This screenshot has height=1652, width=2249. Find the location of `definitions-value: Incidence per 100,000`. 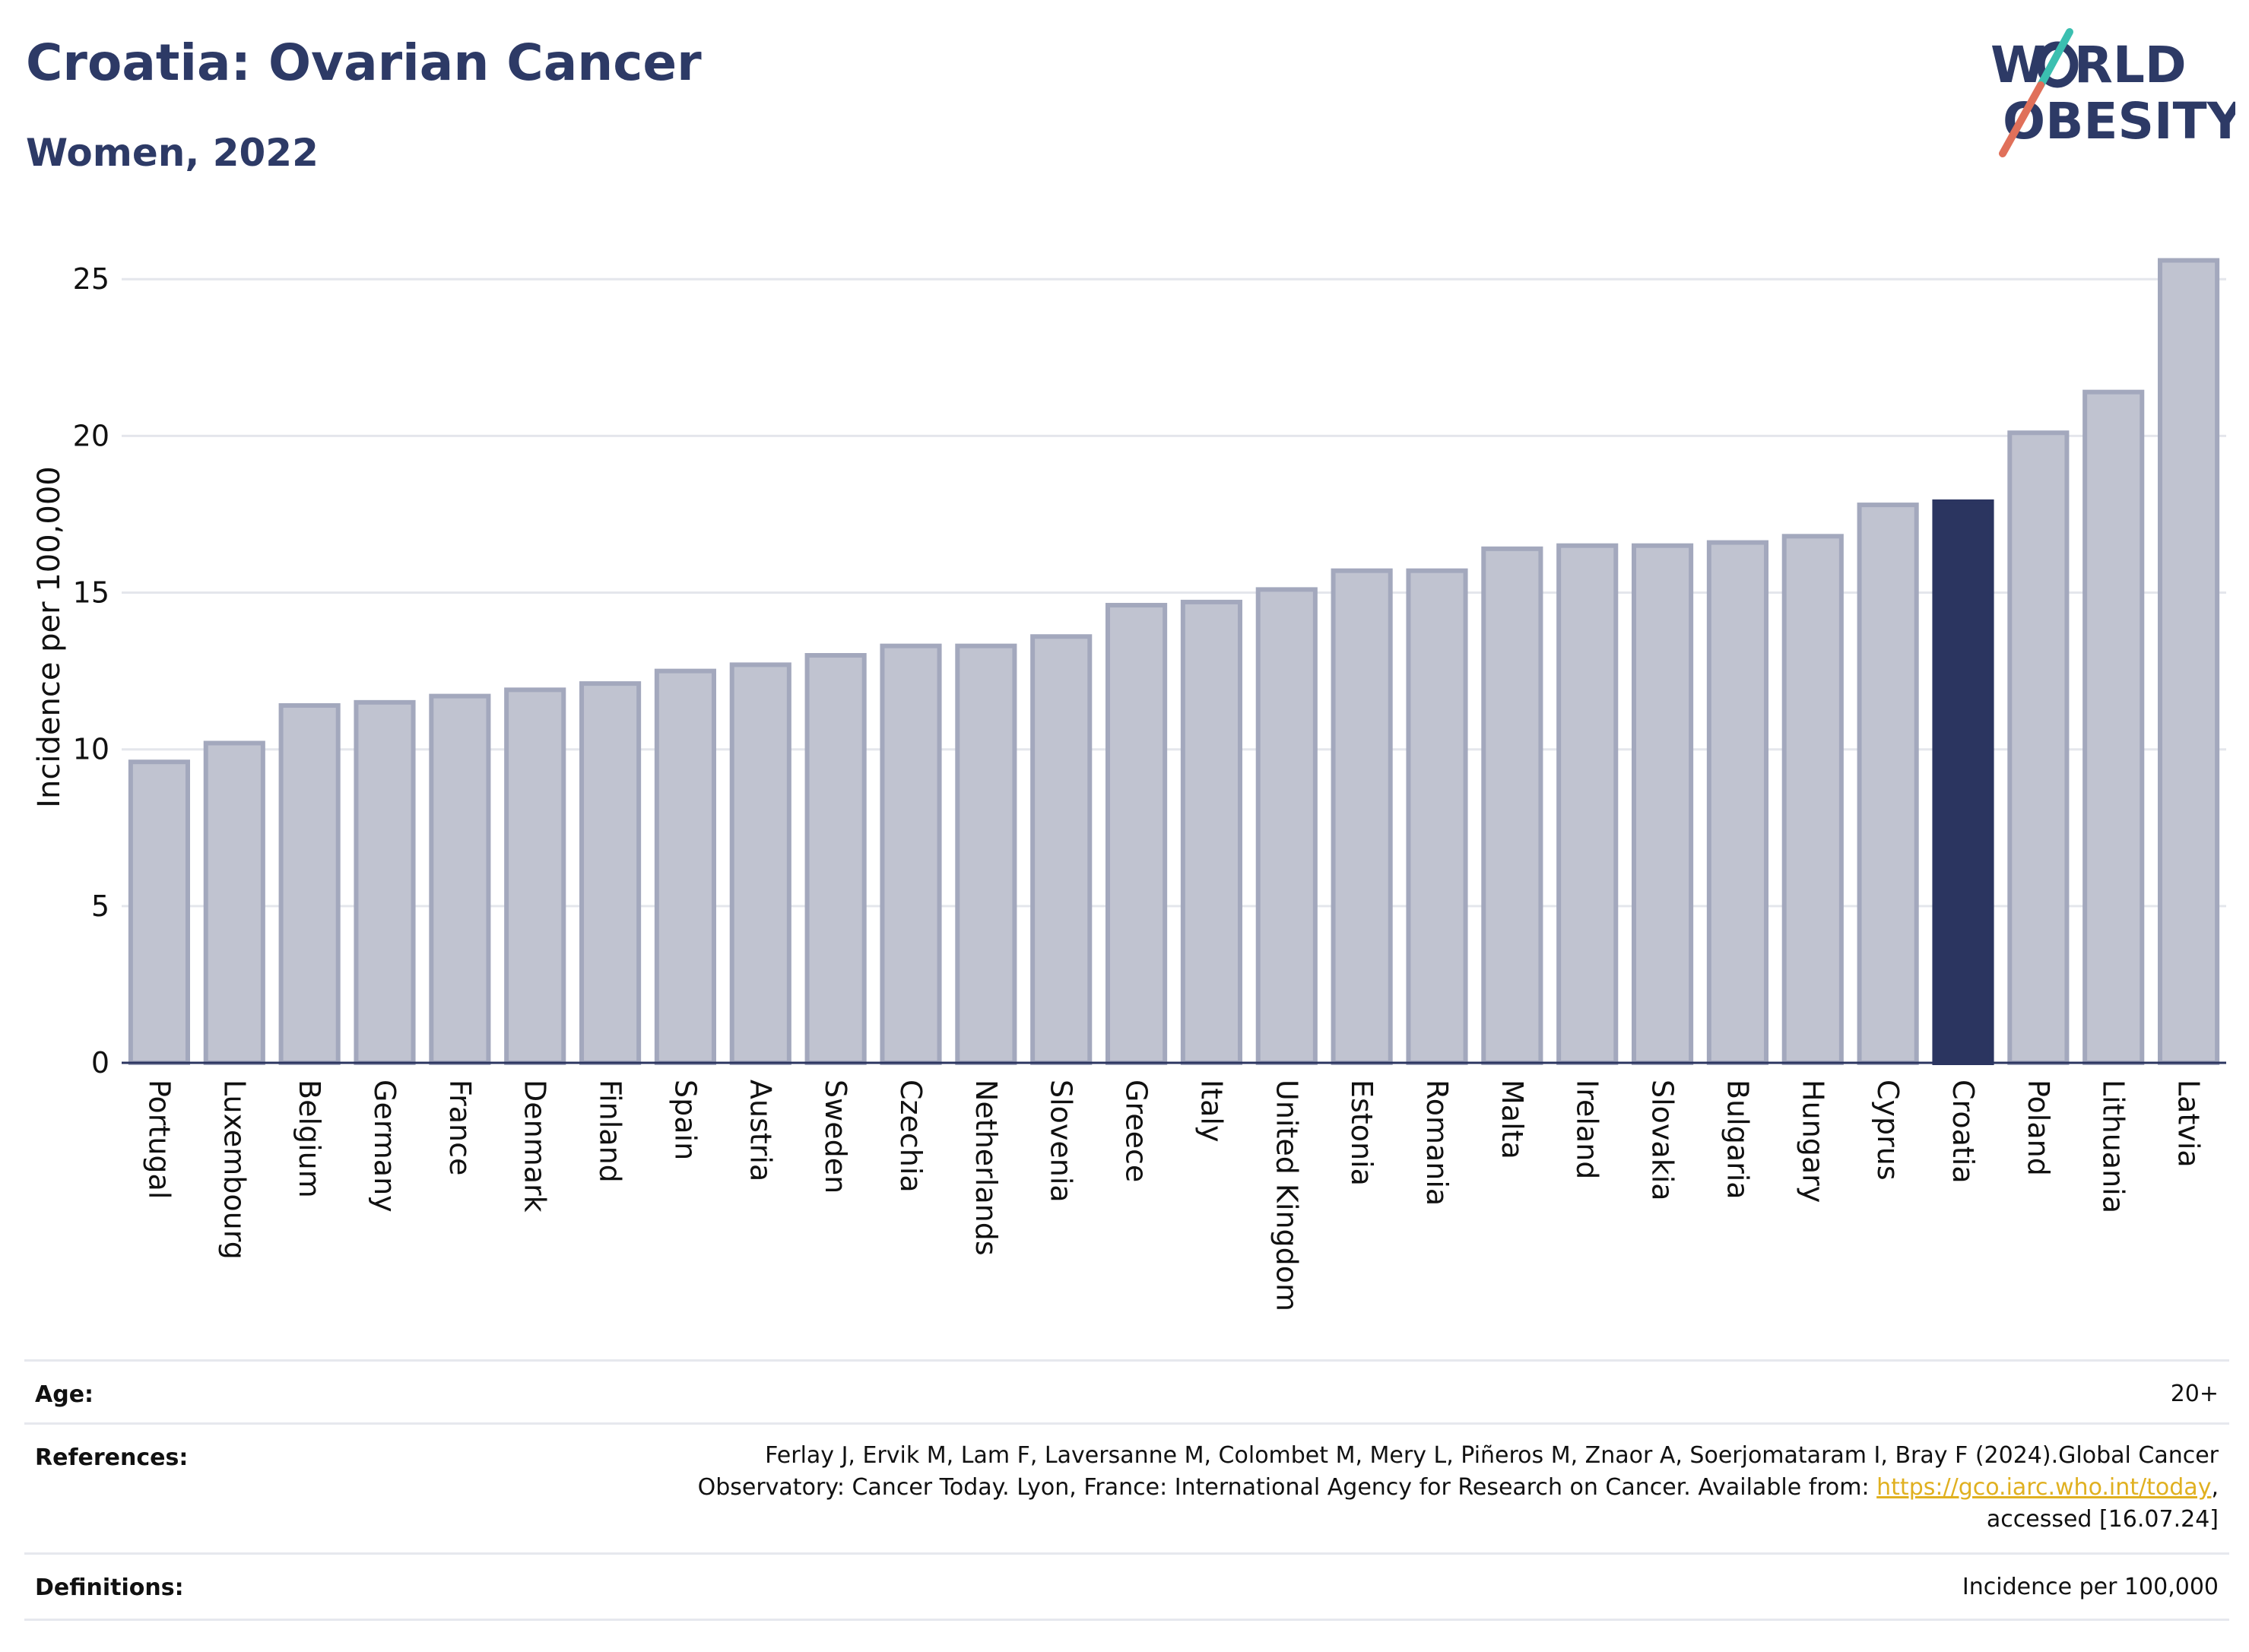

definitions-value: Incidence per 100,000 is located at coordinates (2090, 1587).